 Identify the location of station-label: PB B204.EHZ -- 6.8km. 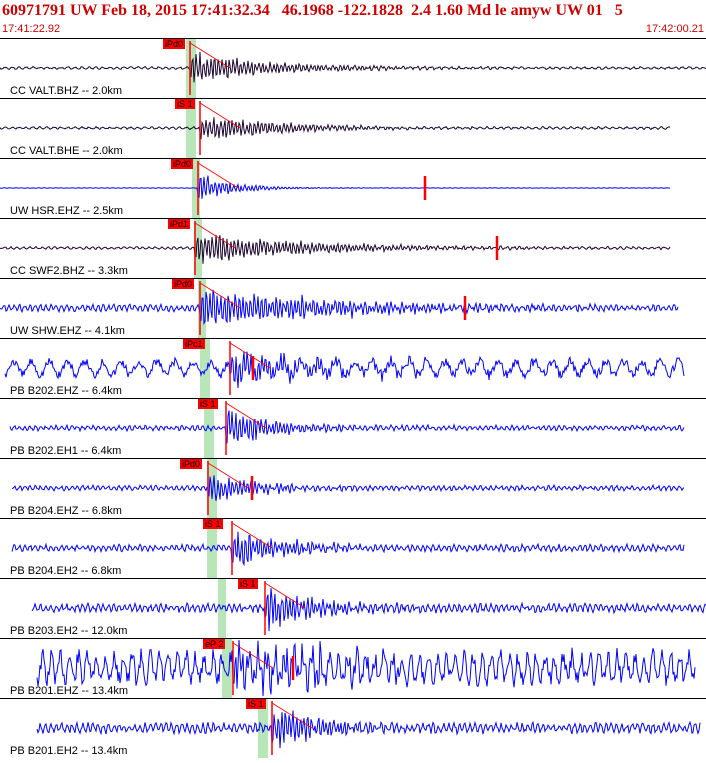
(66, 511).